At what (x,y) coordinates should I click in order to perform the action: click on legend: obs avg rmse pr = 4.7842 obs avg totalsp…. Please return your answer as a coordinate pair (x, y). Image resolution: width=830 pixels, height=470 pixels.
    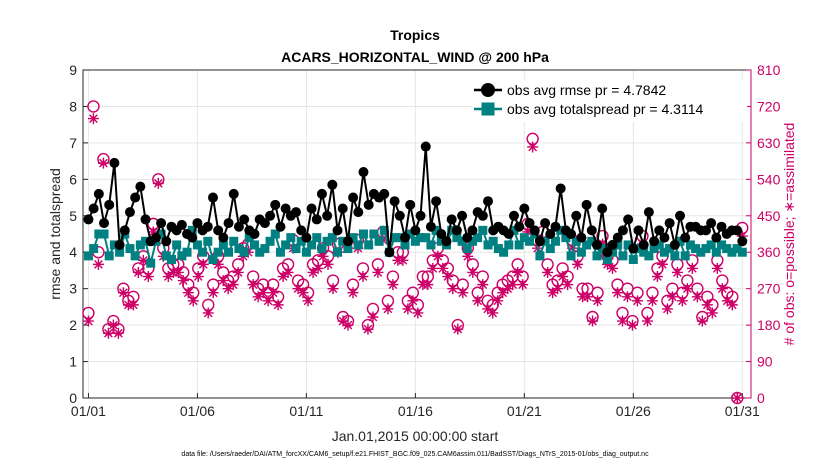
    Looking at the image, I should click on (609, 101).